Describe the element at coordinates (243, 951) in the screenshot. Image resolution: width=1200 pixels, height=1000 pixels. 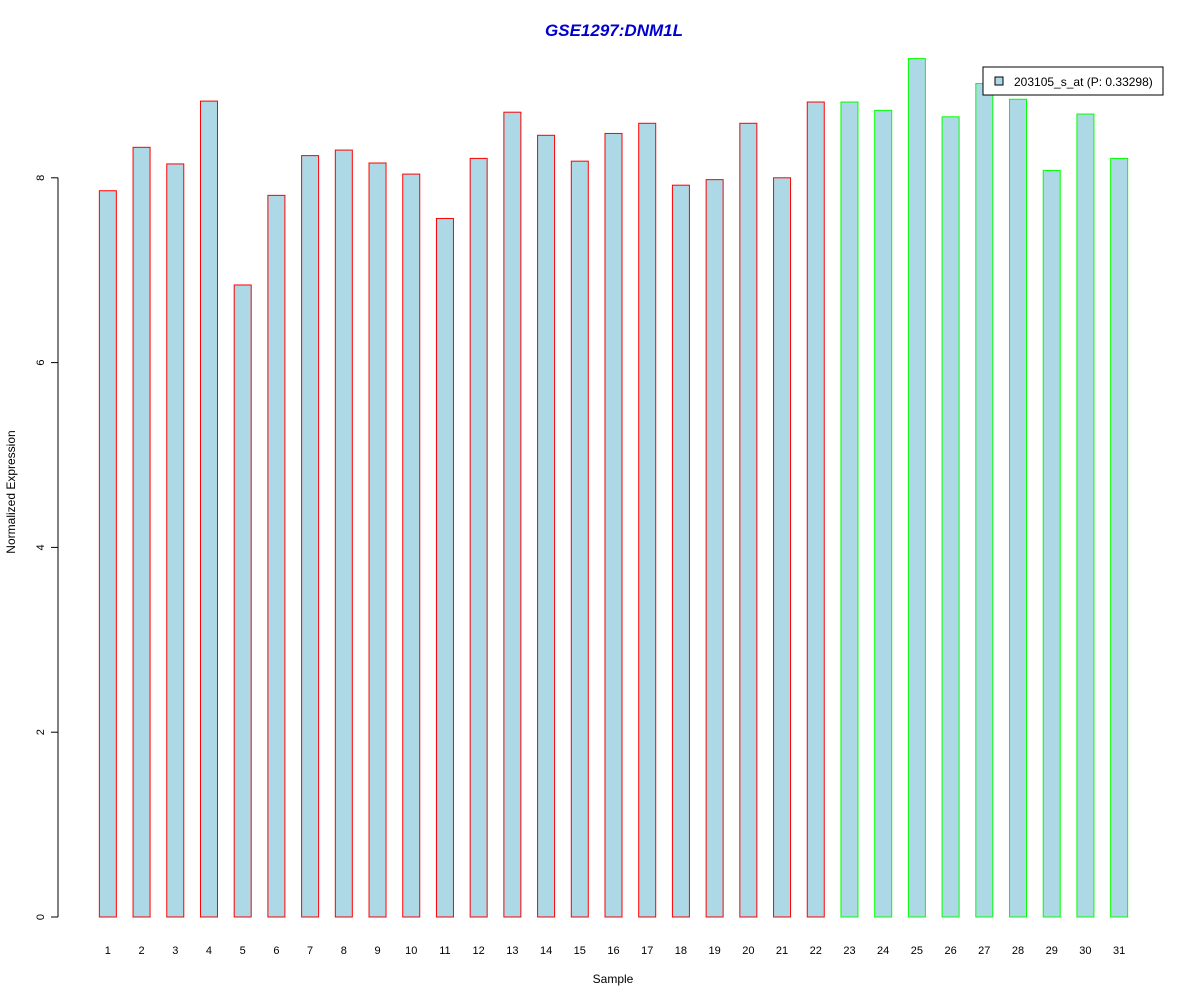
I see `x-tick-label: 5` at that location.